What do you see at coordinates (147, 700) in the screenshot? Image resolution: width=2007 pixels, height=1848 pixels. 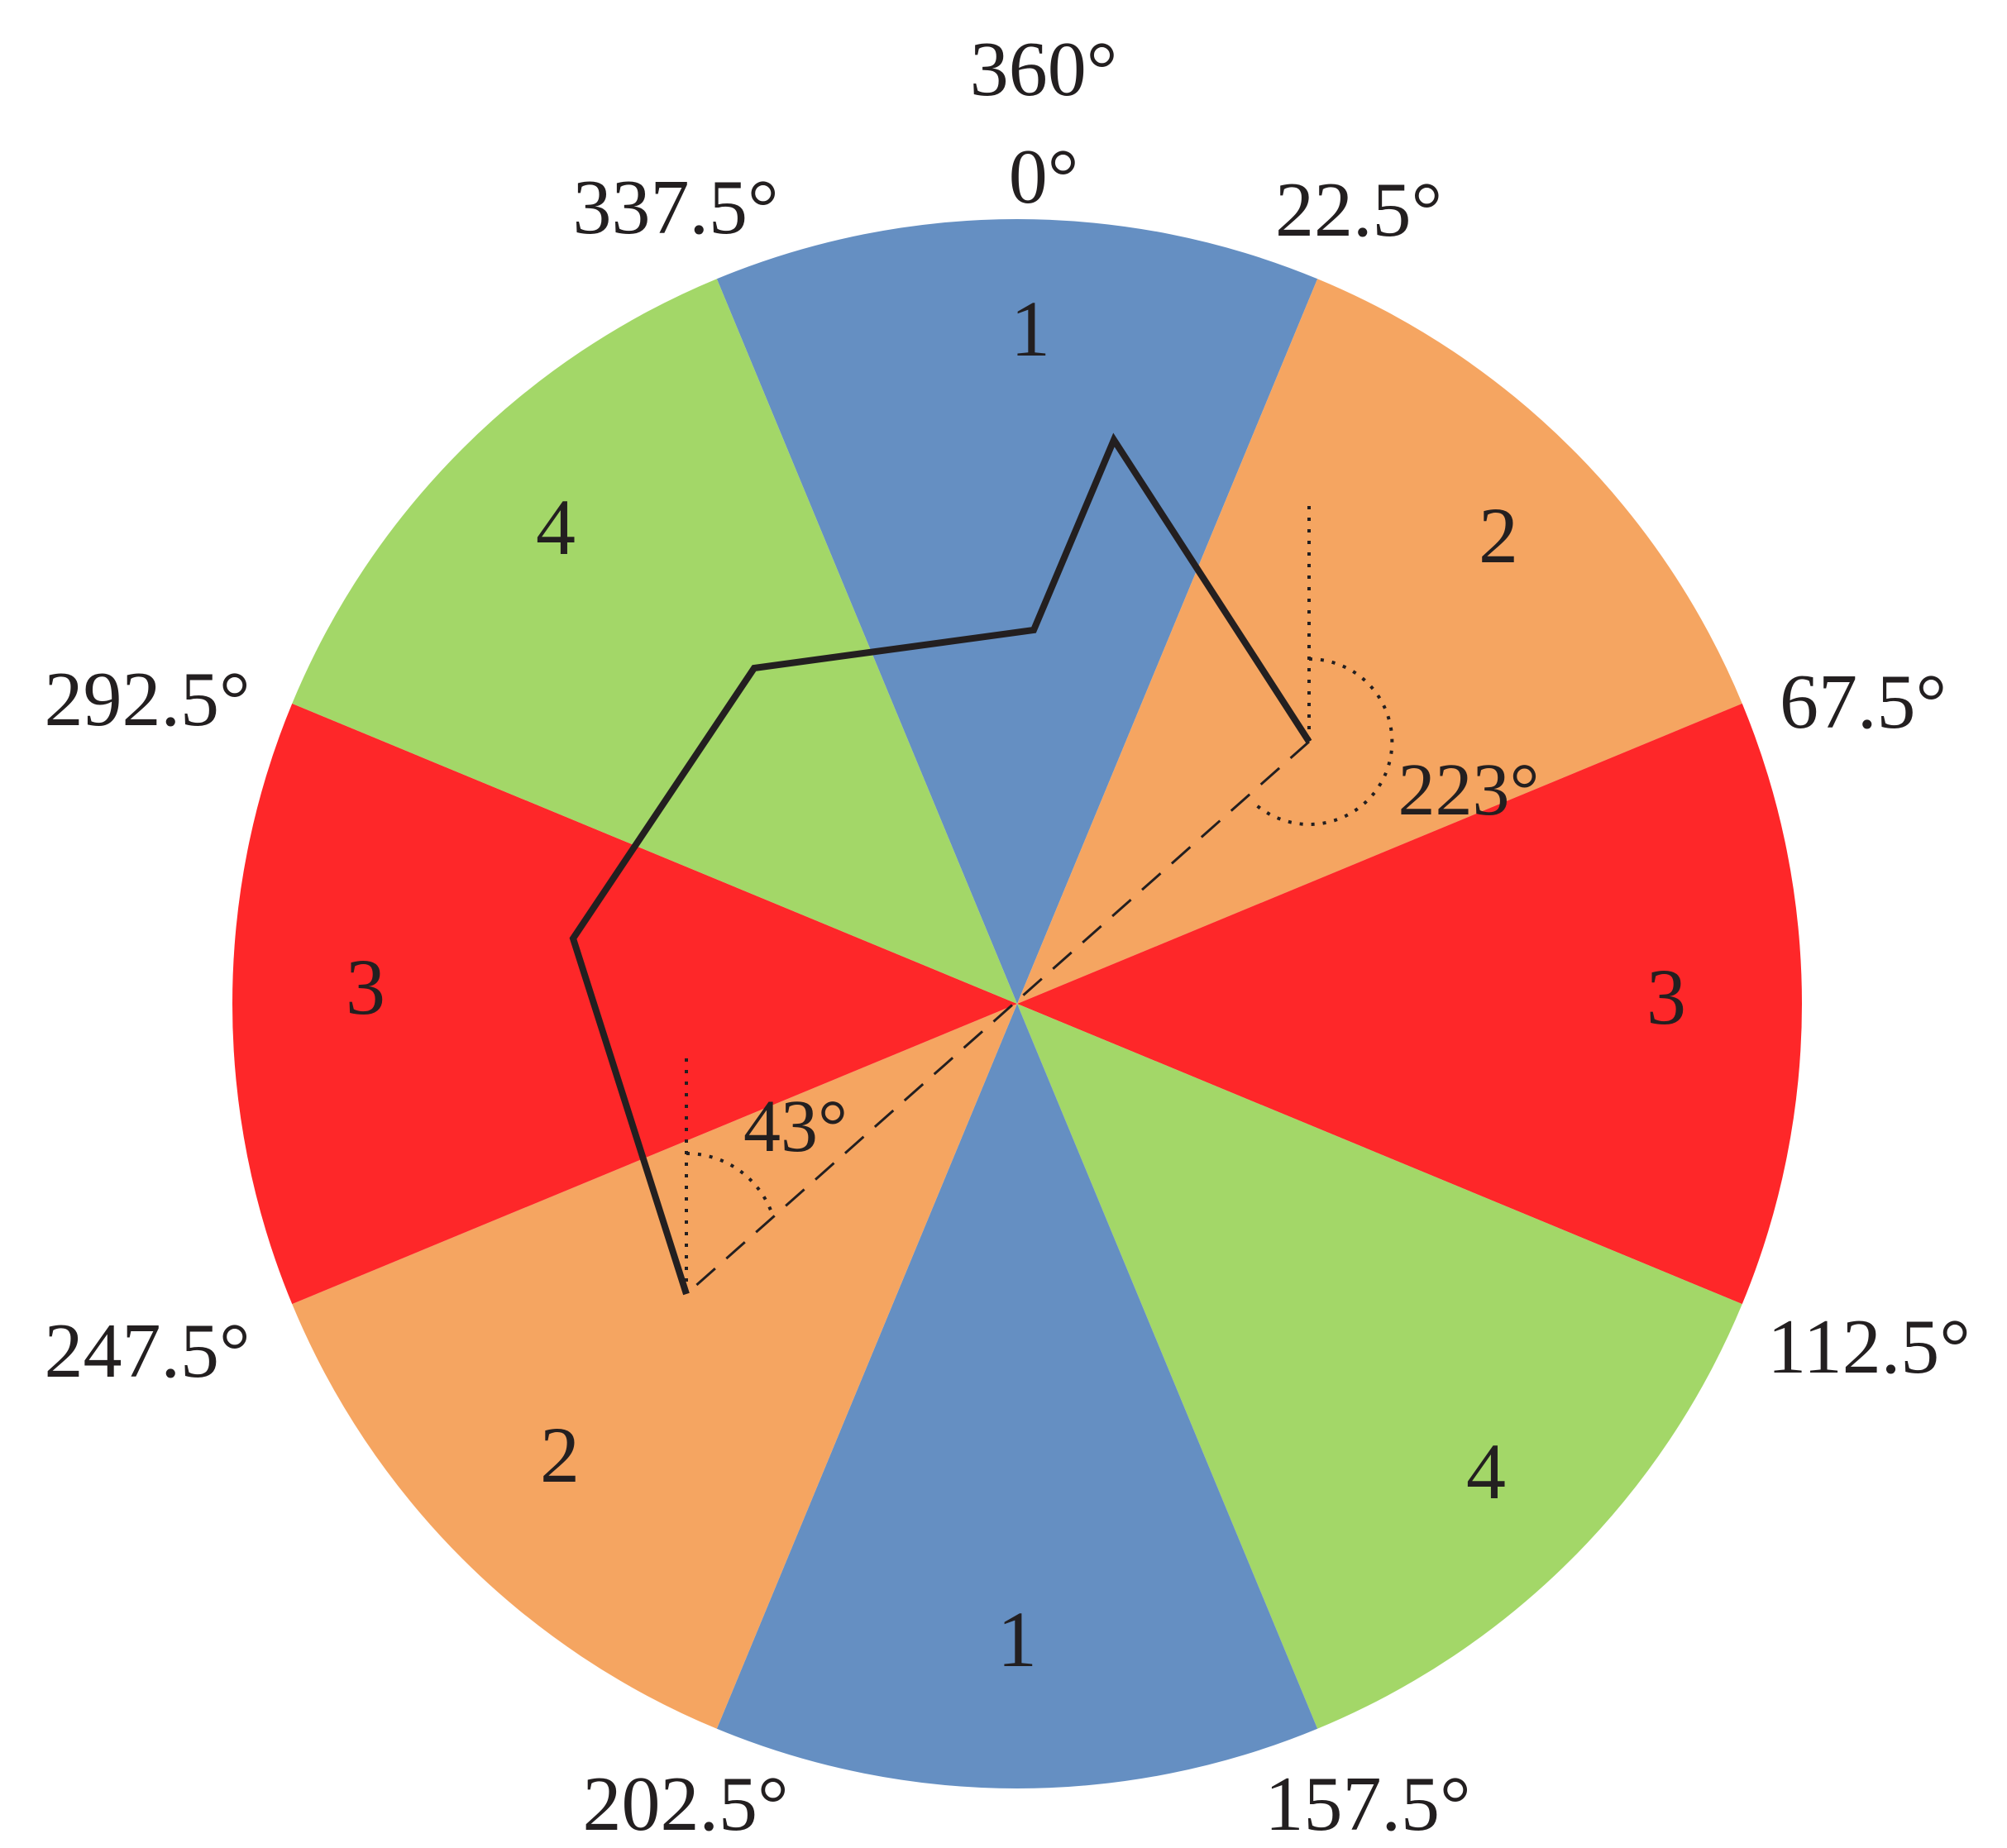 I see `boundary-label-292-5: 292.5°` at bounding box center [147, 700].